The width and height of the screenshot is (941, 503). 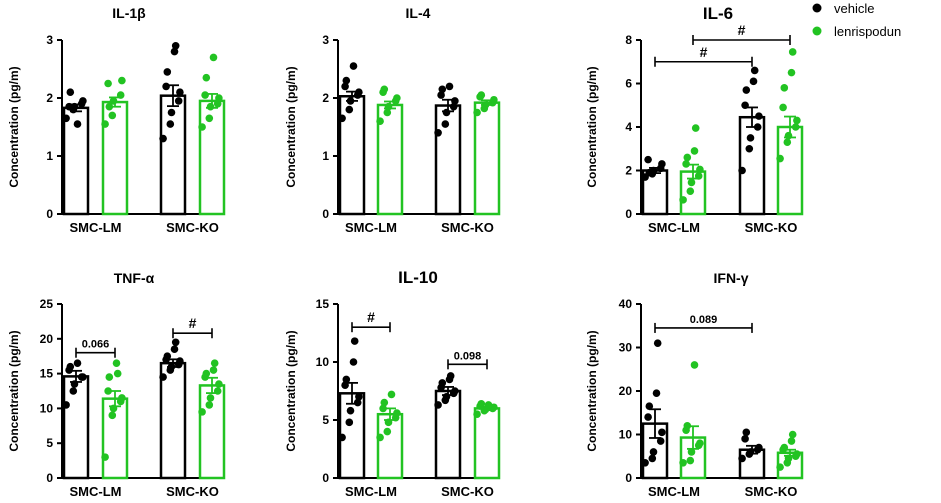 I want to click on y-tick-label: 4, so click(x=628, y=127).